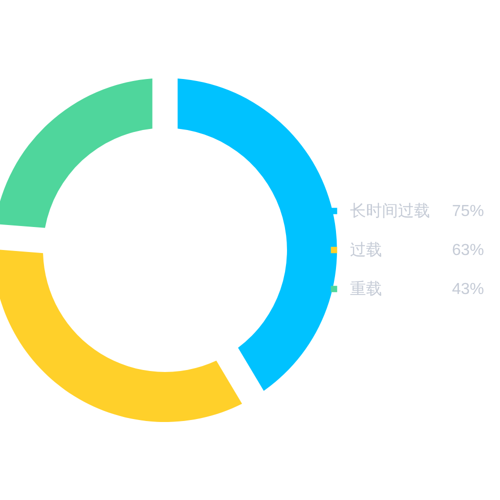 This screenshot has height=500, width=500. I want to click on legend-label: 长时间过载, so click(390, 211).